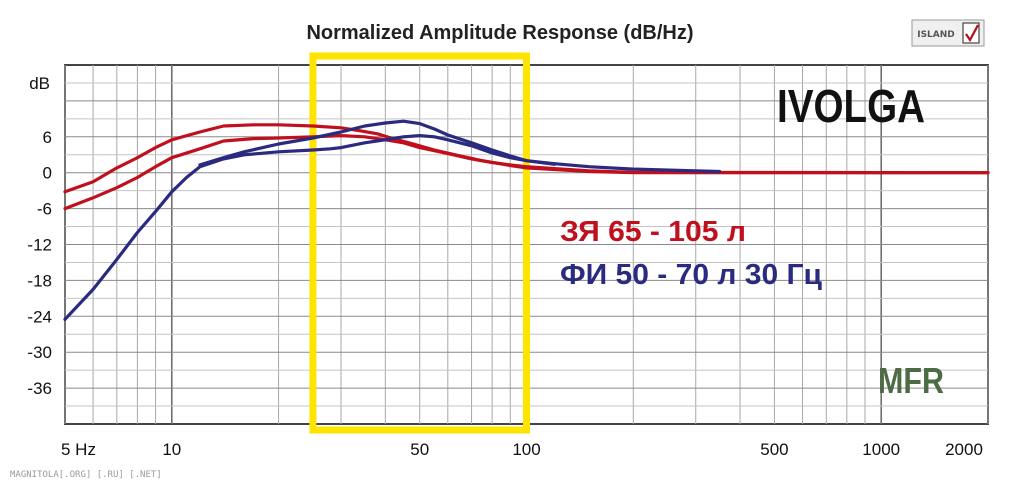 This screenshot has height=485, width=1016. What do you see at coordinates (39, 83) in the screenshot?
I see `y-axis-unit: dB` at bounding box center [39, 83].